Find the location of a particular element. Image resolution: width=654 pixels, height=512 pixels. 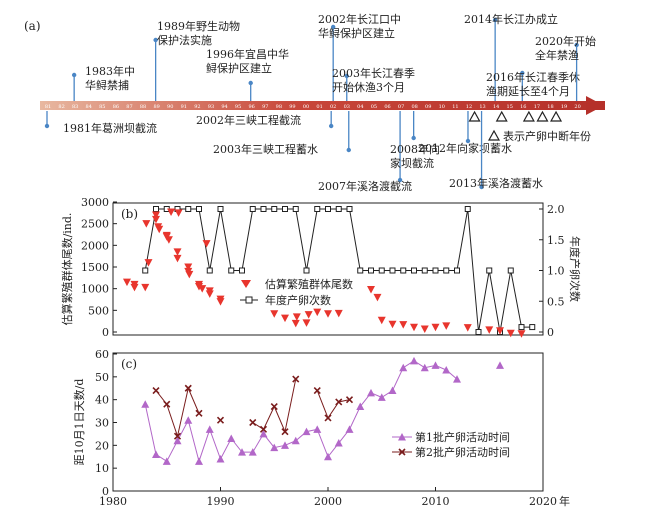

panel-b-right-tick-label: 0.5 is located at coordinates (556, 301).